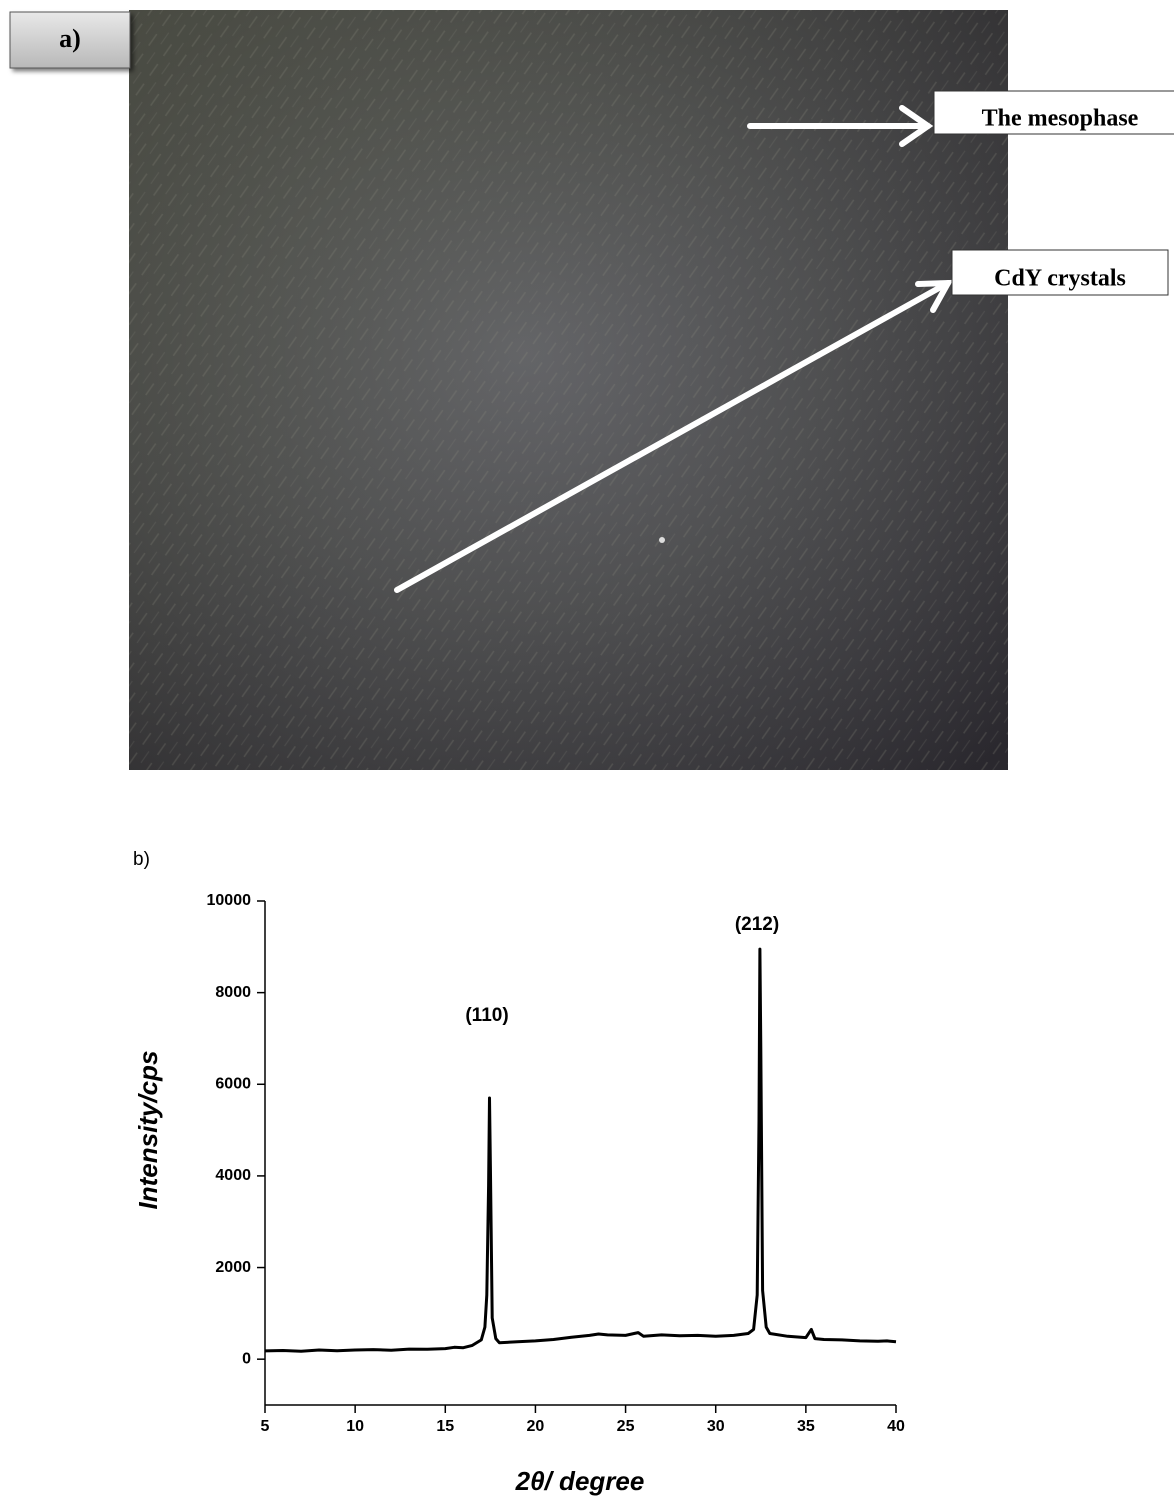 The height and width of the screenshot is (1506, 1174). I want to click on arrow, so click(672, 436).